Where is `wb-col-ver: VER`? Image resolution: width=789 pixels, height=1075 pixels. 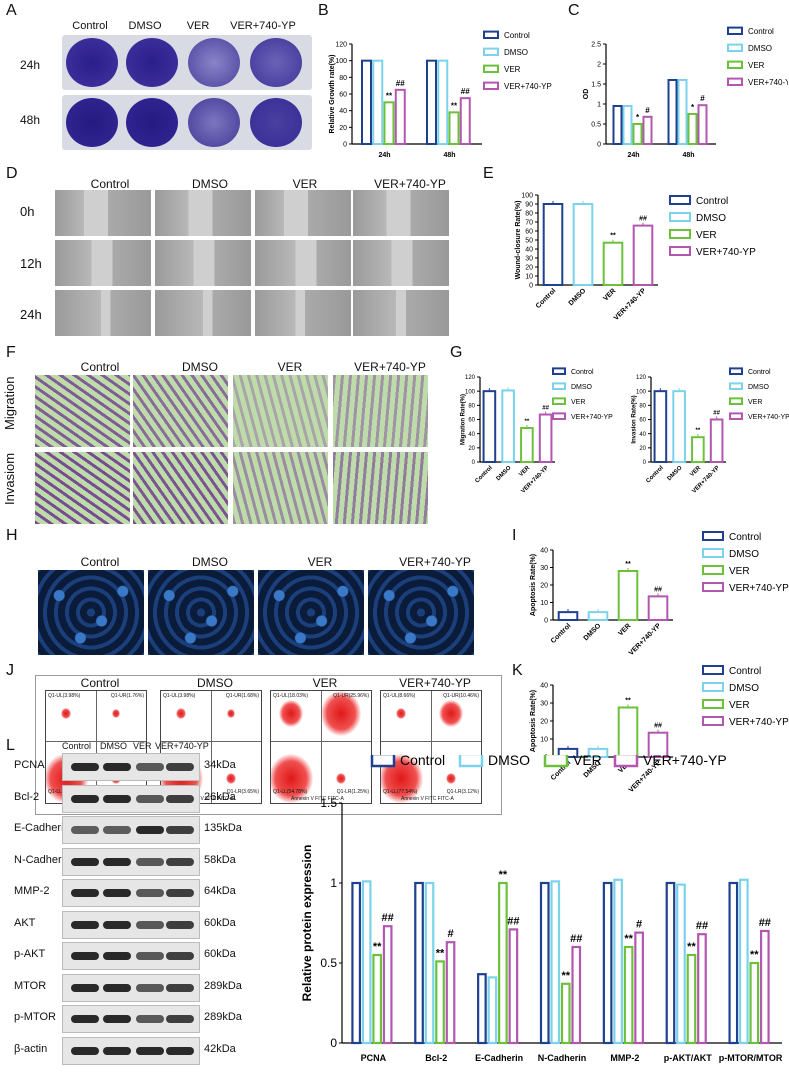
wb-col-ver: VER is located at coordinates (142, 746).